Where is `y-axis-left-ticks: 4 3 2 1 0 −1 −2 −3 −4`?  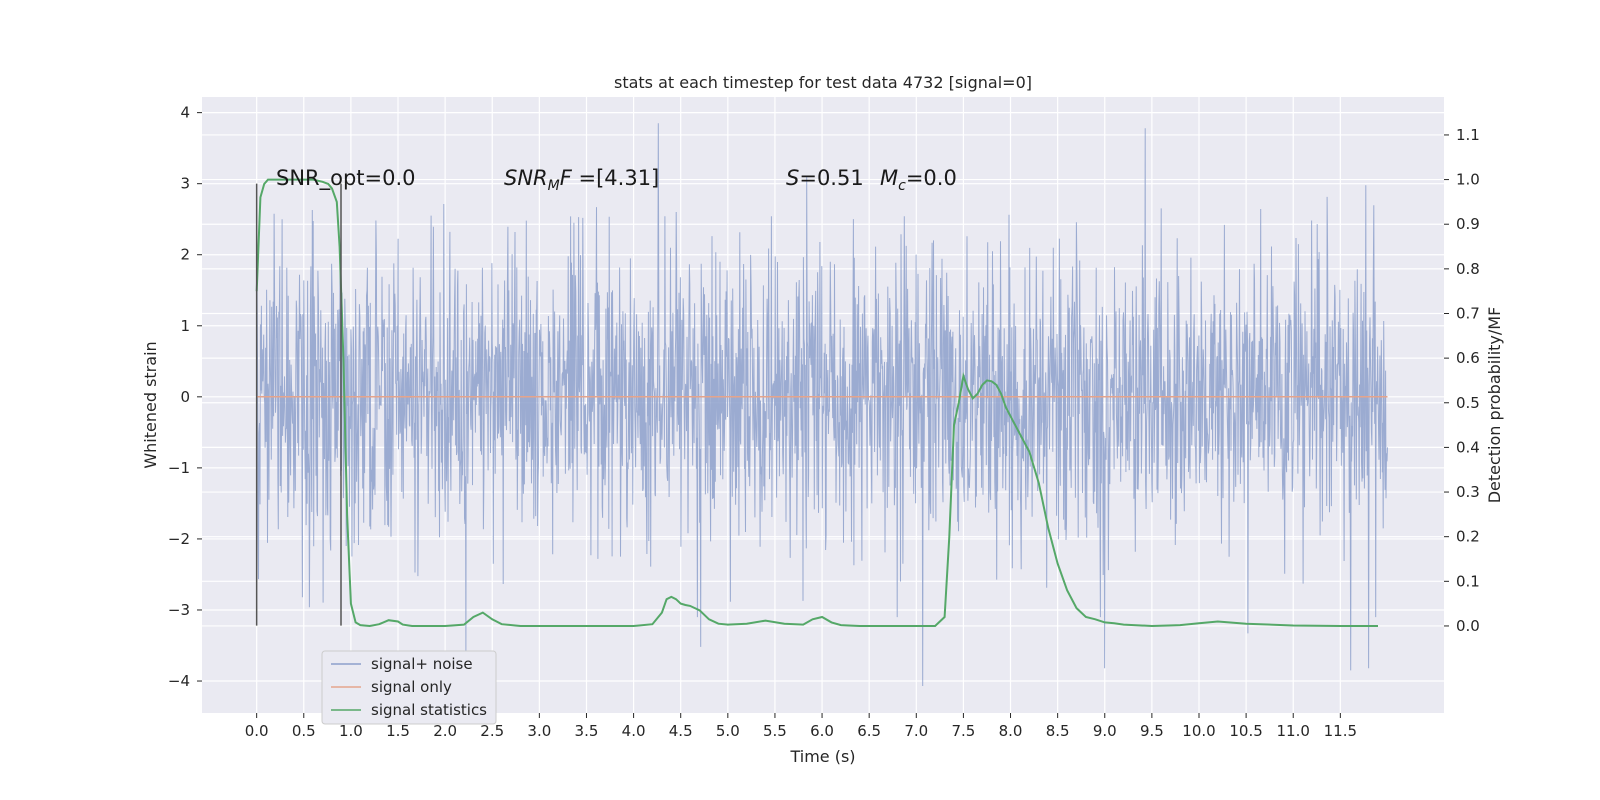 y-axis-left-ticks: 4 3 2 1 0 −1 −2 −3 −4 is located at coordinates (185, 397).